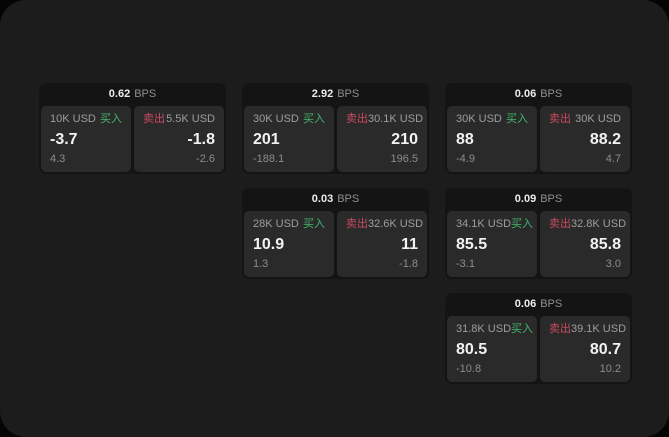  I want to click on buy-panel-header: 31.8K USD 买入, so click(494, 329).